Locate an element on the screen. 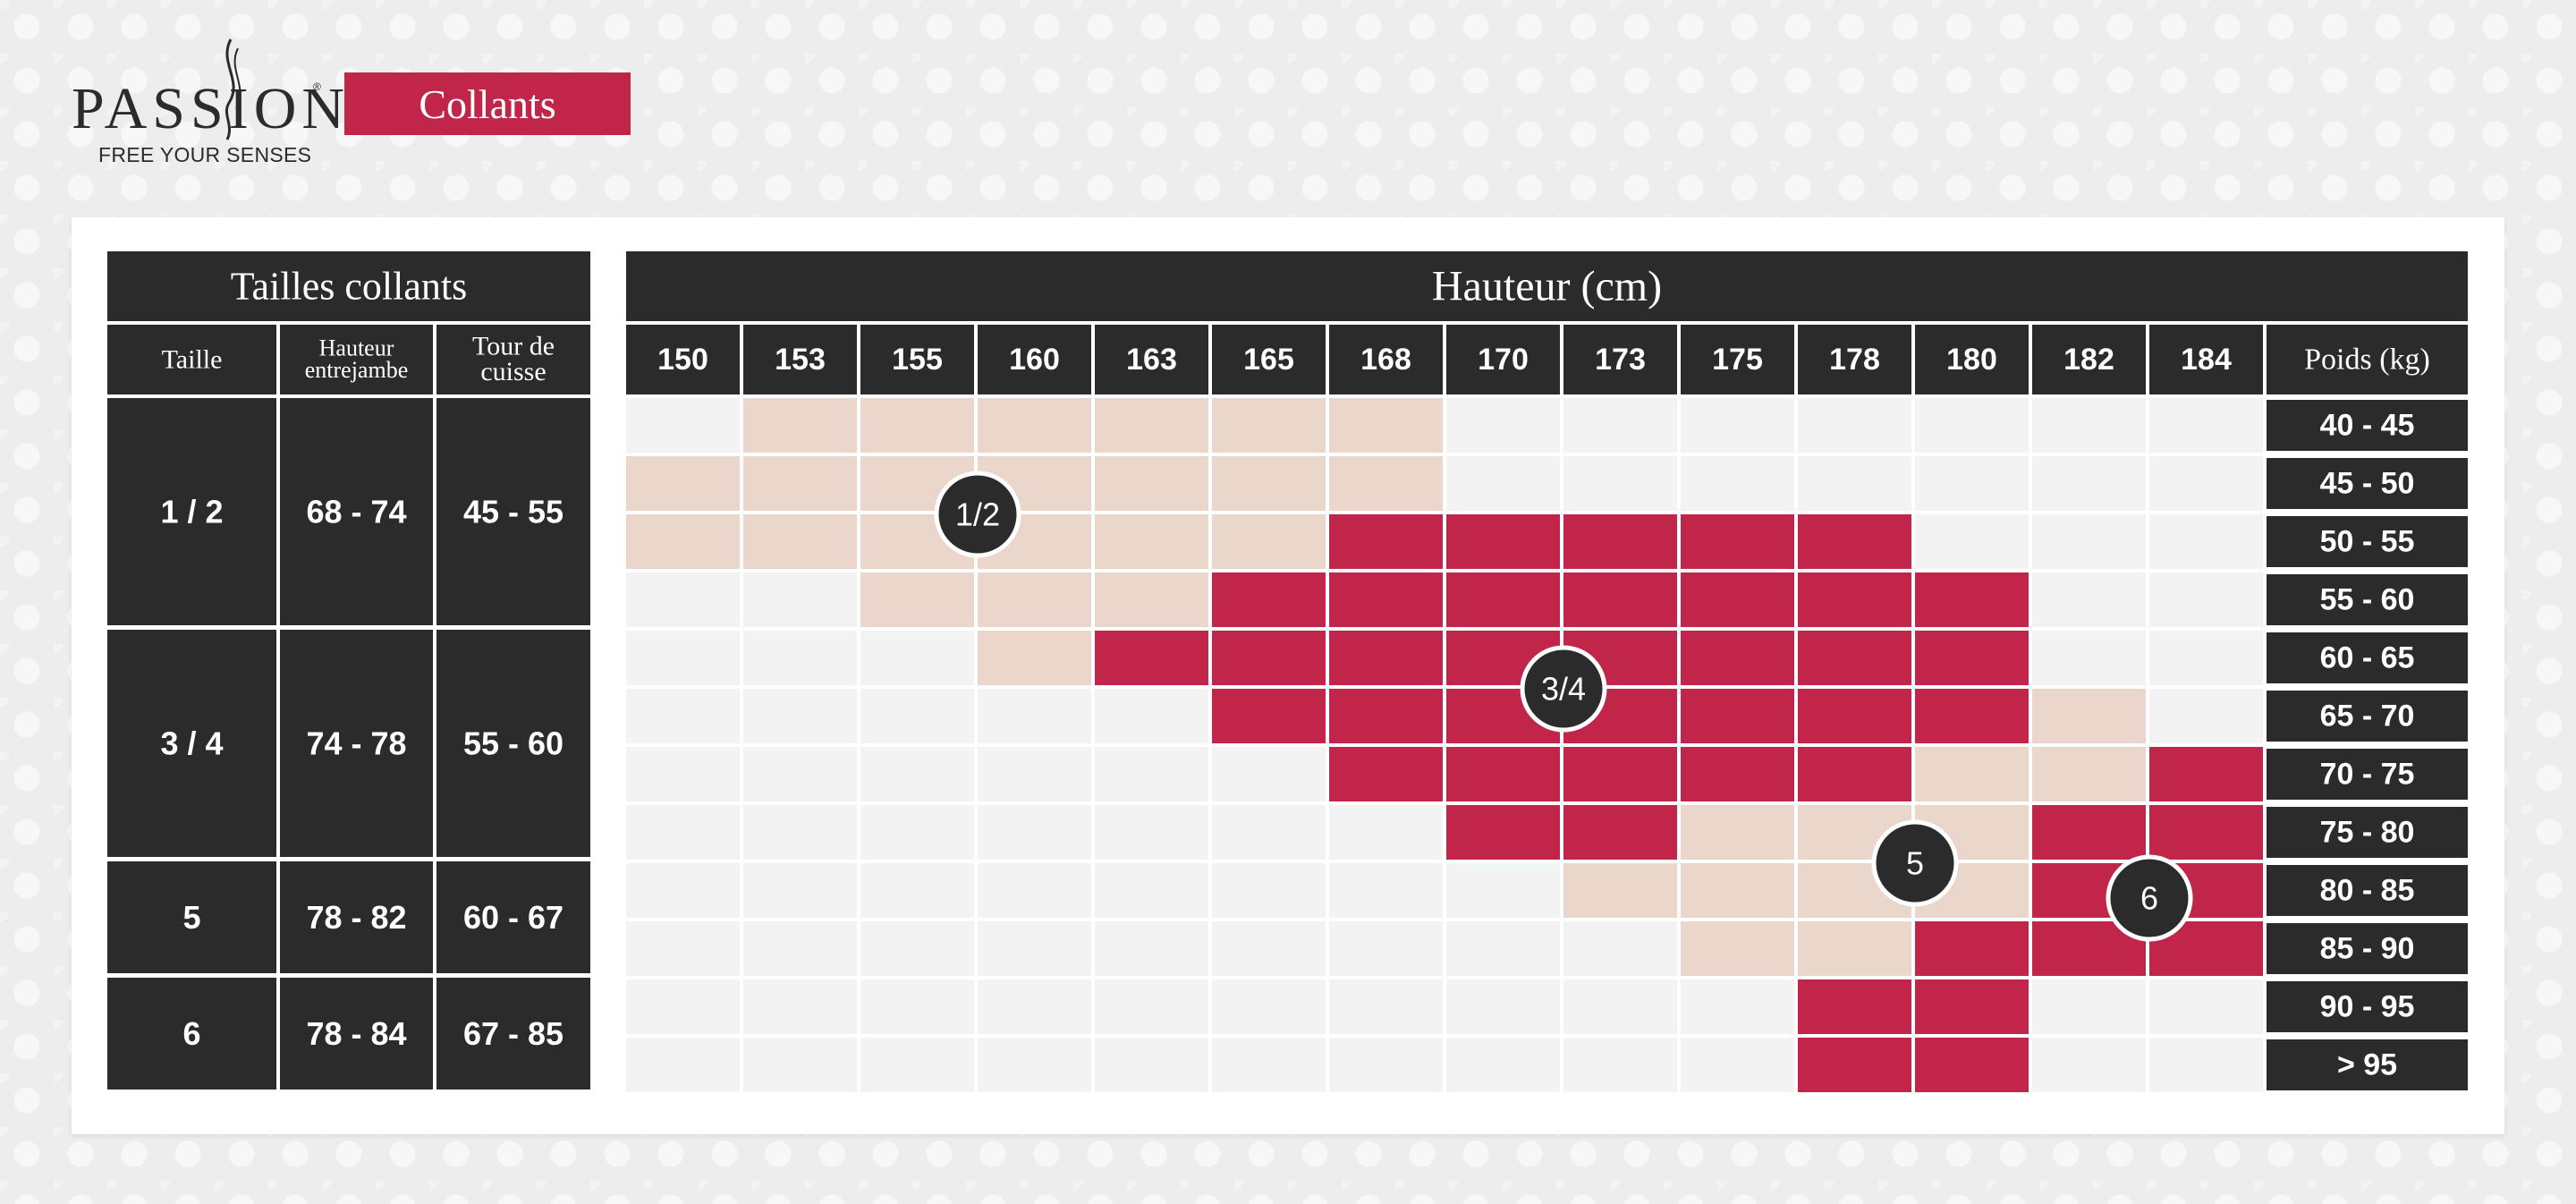 The height and width of the screenshot is (1204, 2576). size-zone-marker is located at coordinates (2149, 898).